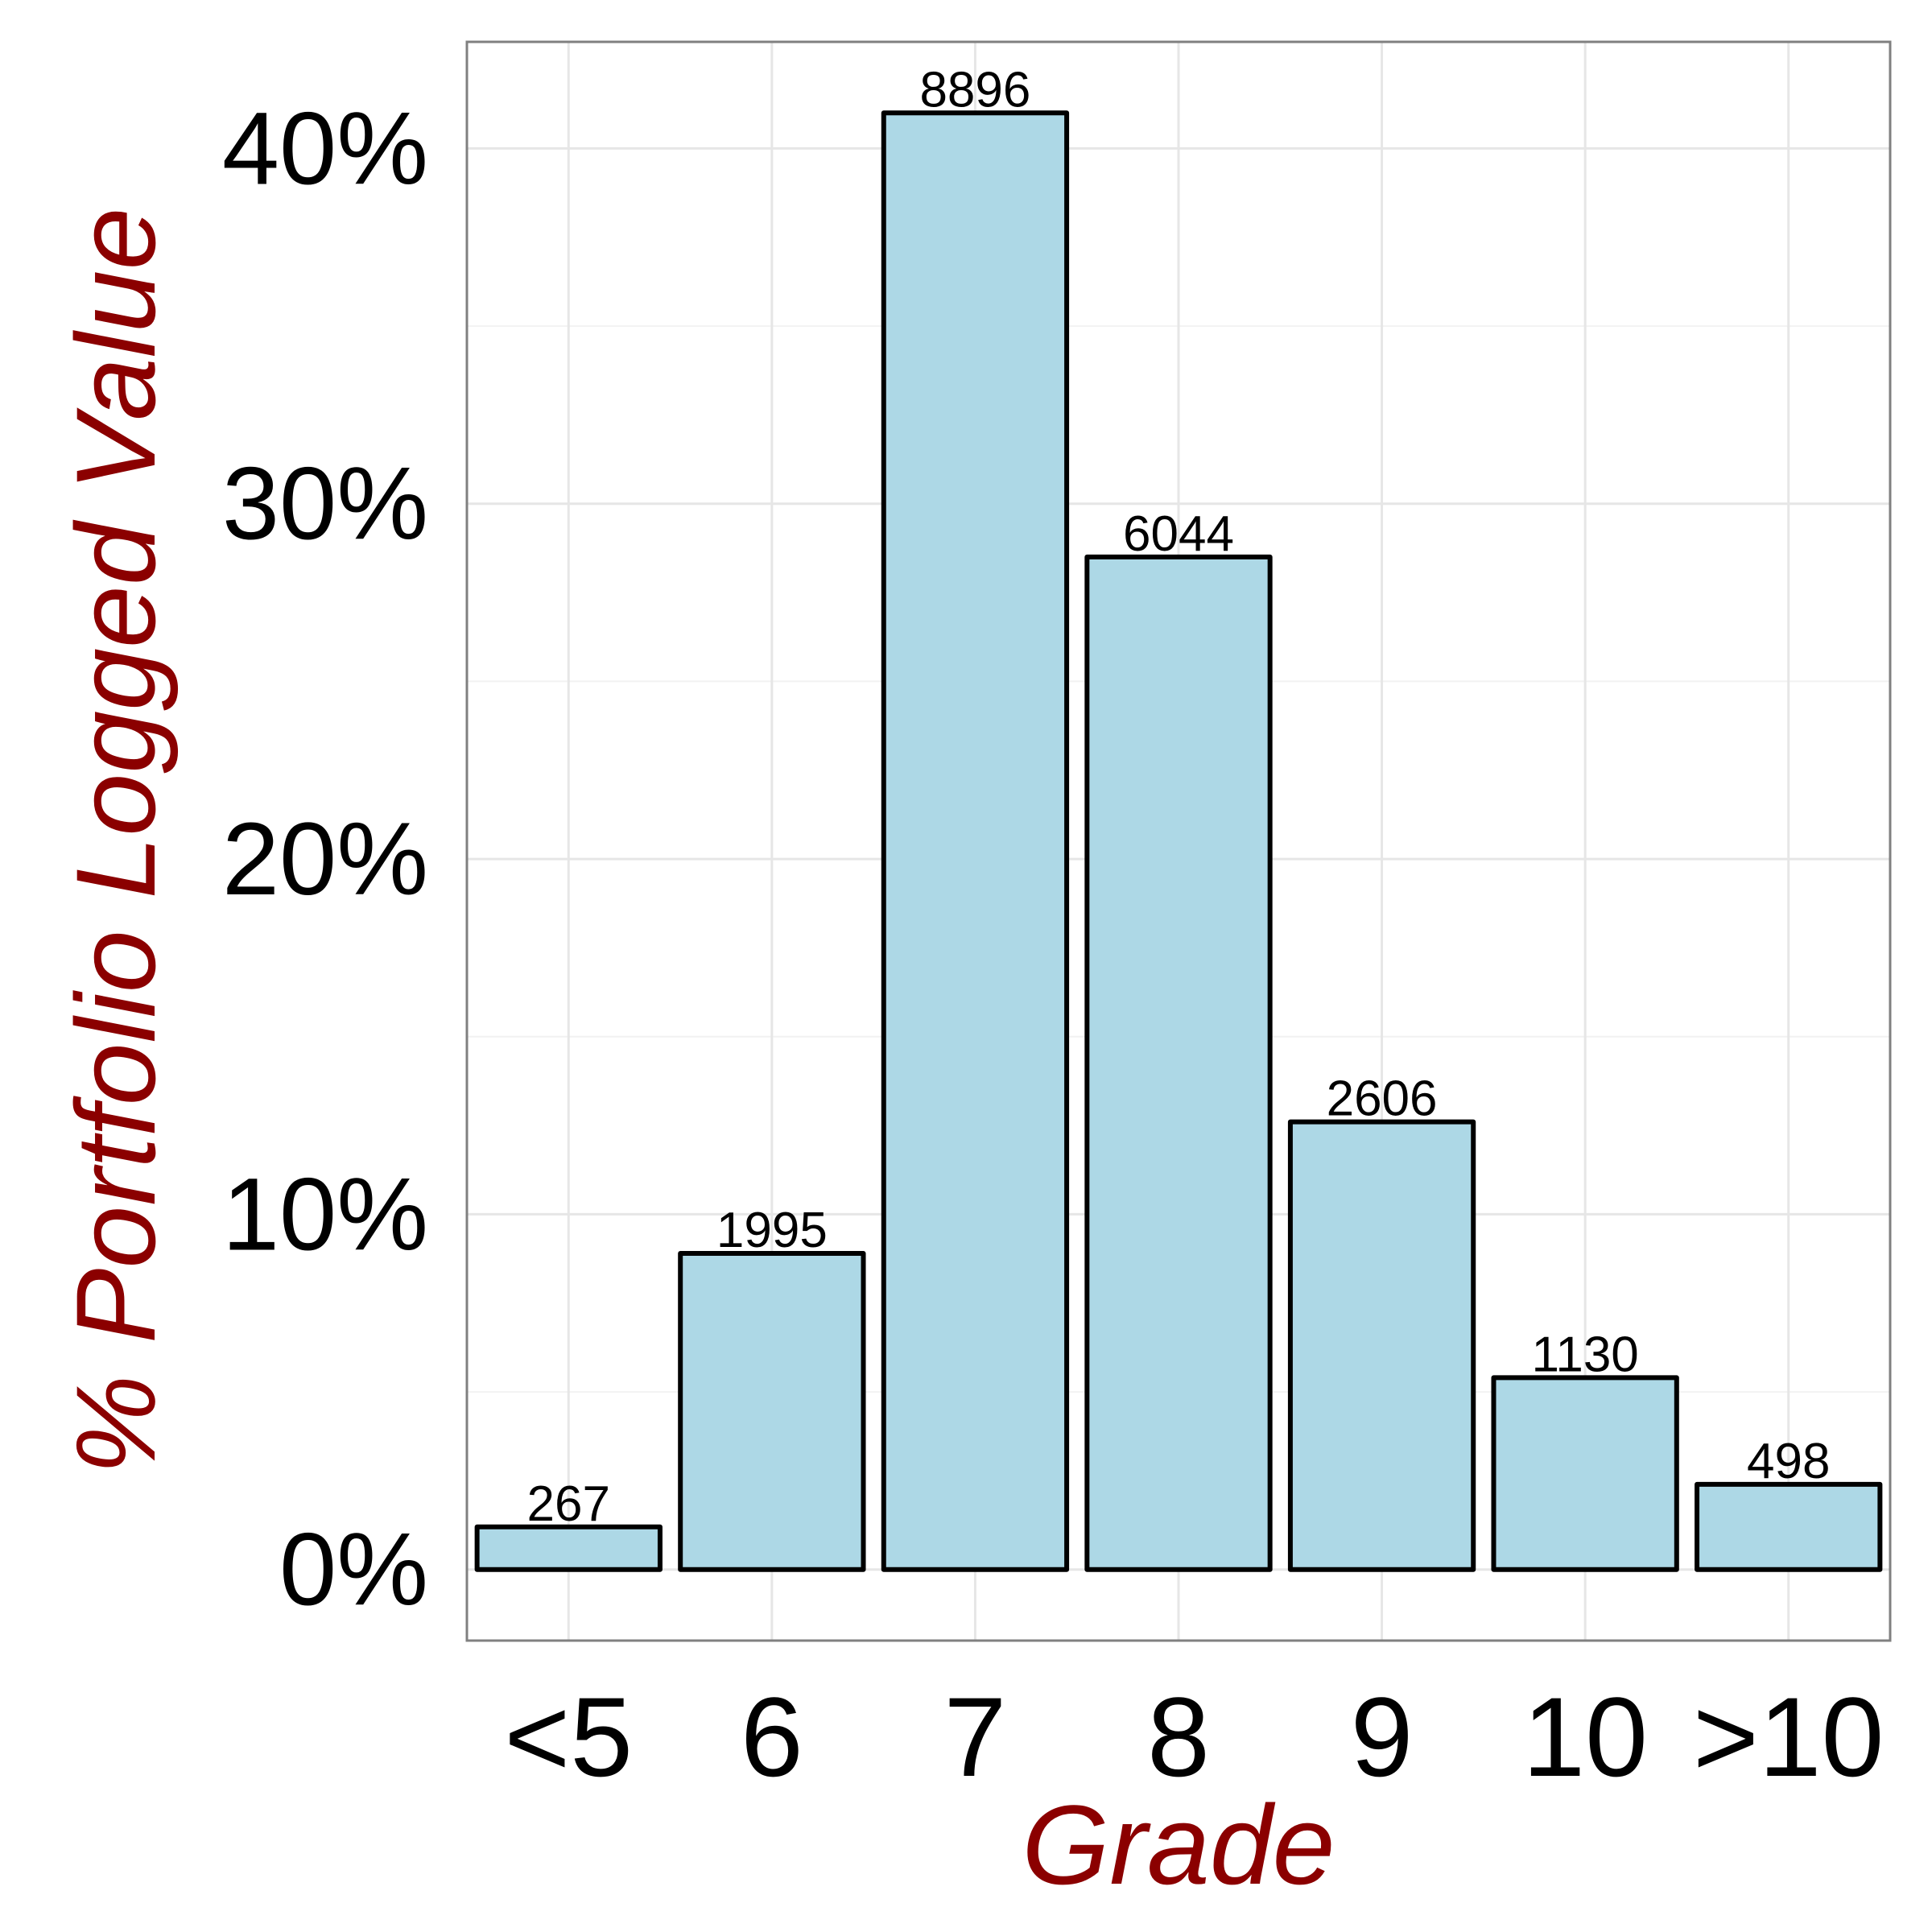 Image resolution: width=1932 pixels, height=1932 pixels. What do you see at coordinates (974, 1737) in the screenshot?
I see `x-tick-label: 7` at bounding box center [974, 1737].